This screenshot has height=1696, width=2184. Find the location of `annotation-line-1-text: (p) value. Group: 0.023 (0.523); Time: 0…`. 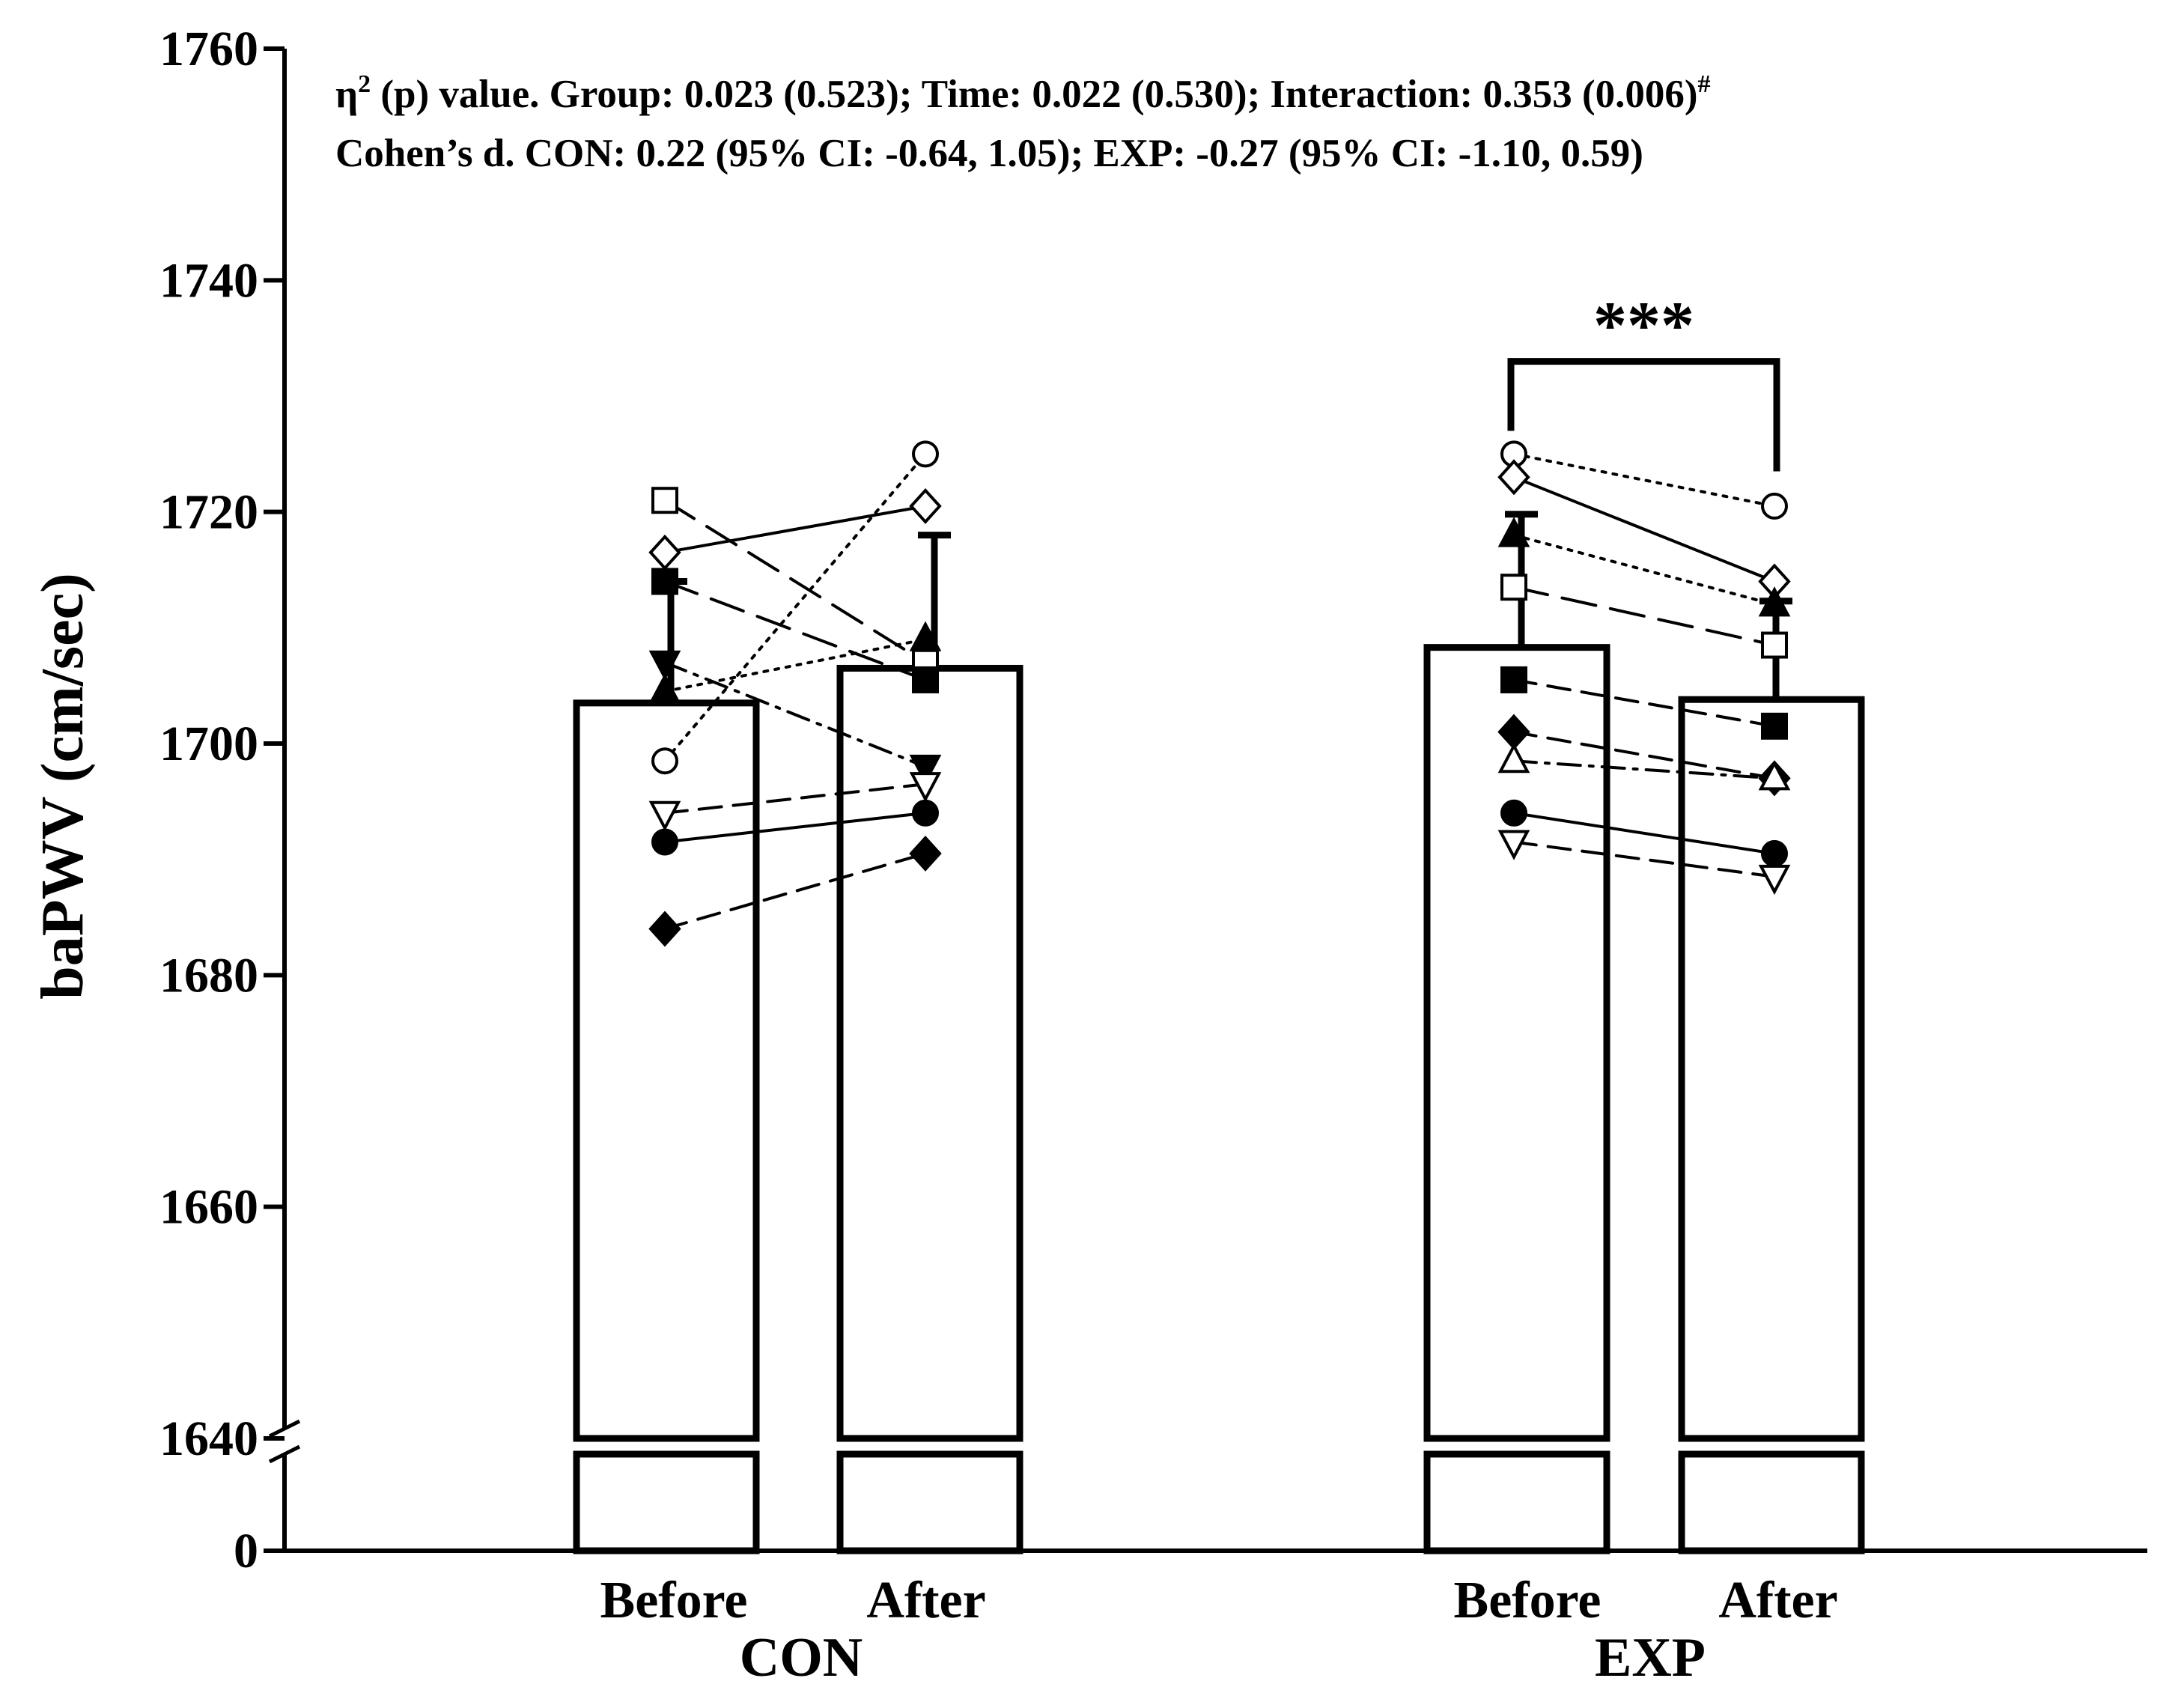

annotation-line-1-text: (p) value. Group: 0.023 (0.523); Time: 0… is located at coordinates (1034, 95).